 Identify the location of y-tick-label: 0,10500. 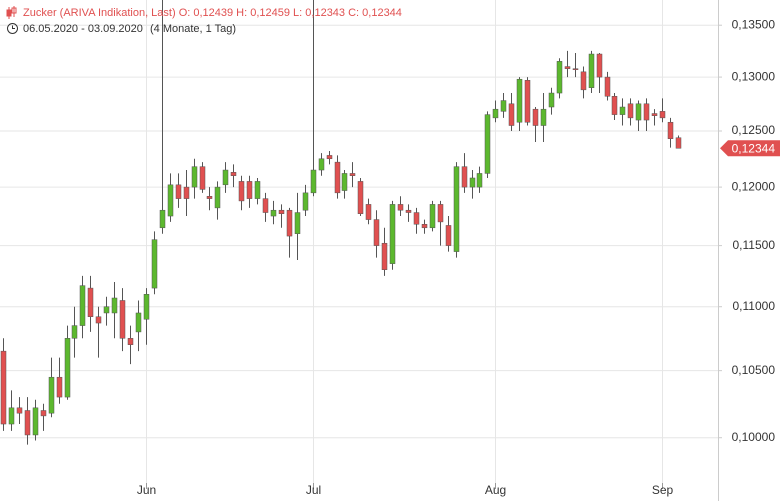
(754, 370).